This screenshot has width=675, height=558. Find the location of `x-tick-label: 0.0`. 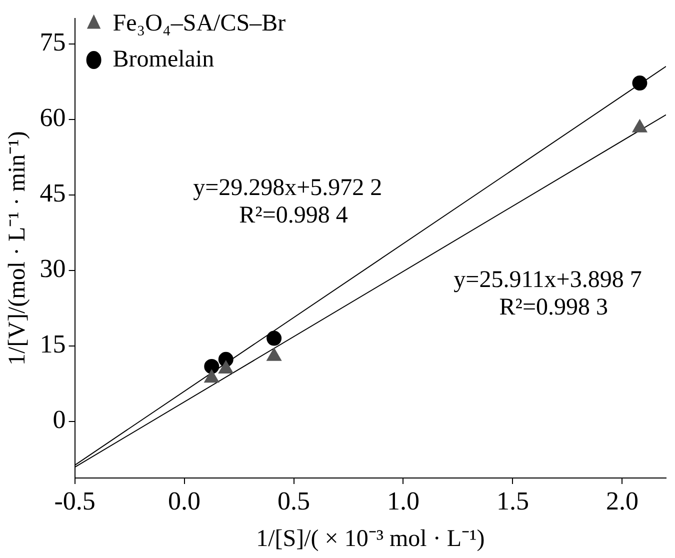

x-tick-label: 0.0 is located at coordinates (184, 501).